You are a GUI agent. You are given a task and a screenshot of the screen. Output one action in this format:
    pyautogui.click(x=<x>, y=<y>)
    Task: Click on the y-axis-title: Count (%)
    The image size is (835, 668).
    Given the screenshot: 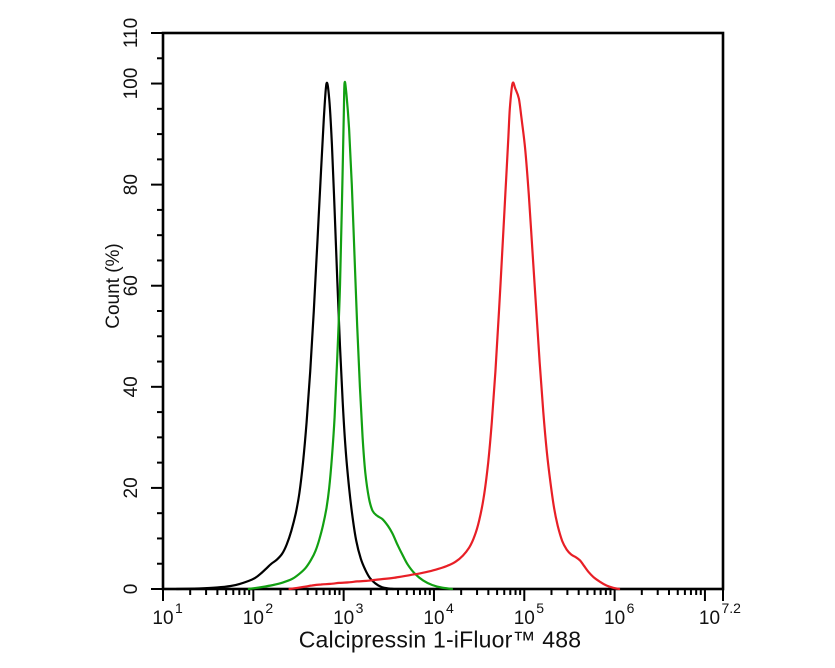 What is the action you would take?
    pyautogui.click(x=113, y=286)
    